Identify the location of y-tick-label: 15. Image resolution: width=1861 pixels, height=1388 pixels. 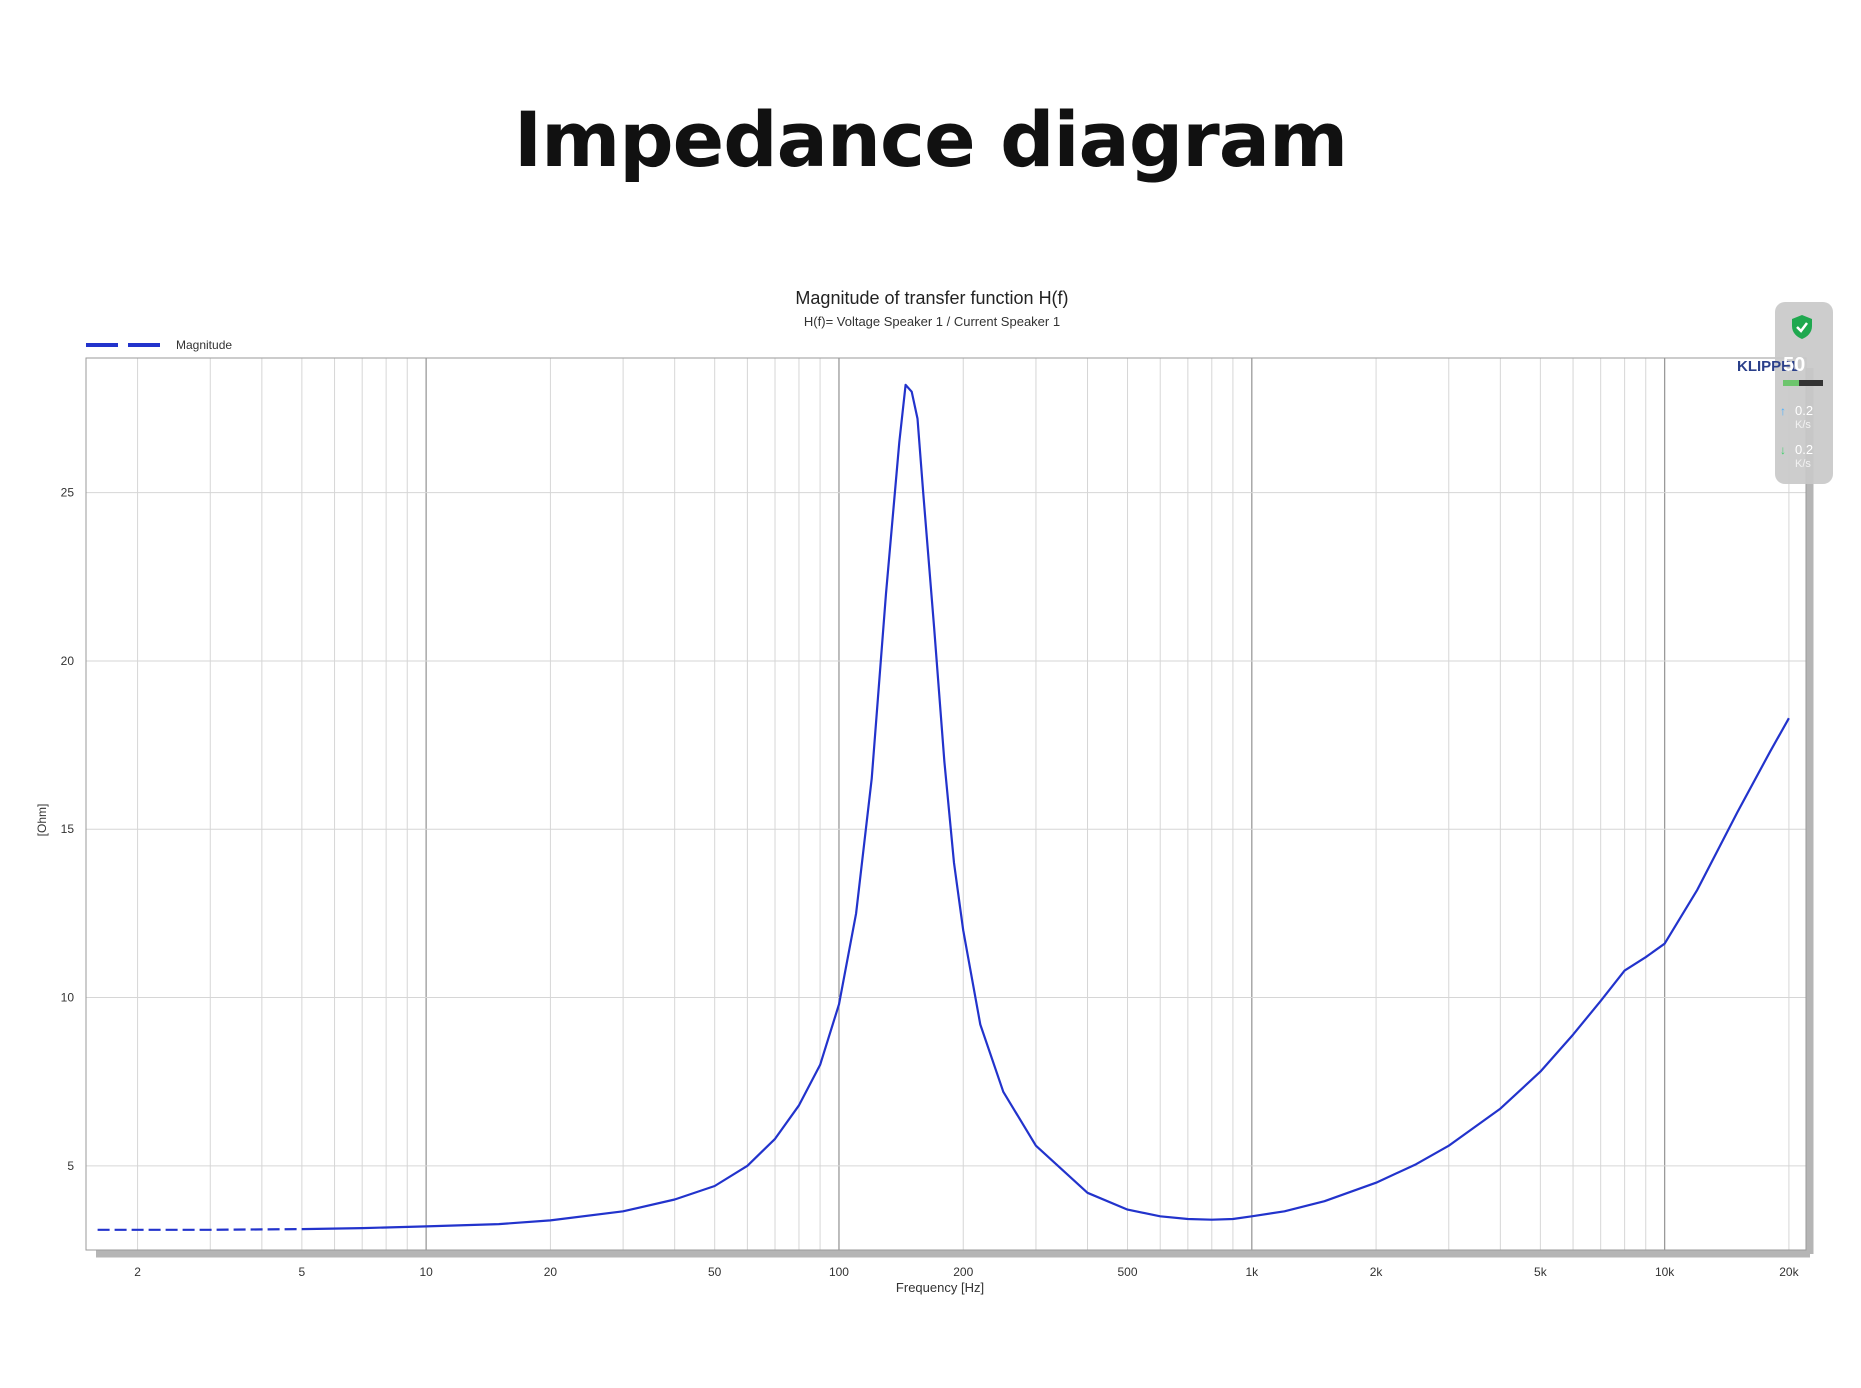
(68, 829).